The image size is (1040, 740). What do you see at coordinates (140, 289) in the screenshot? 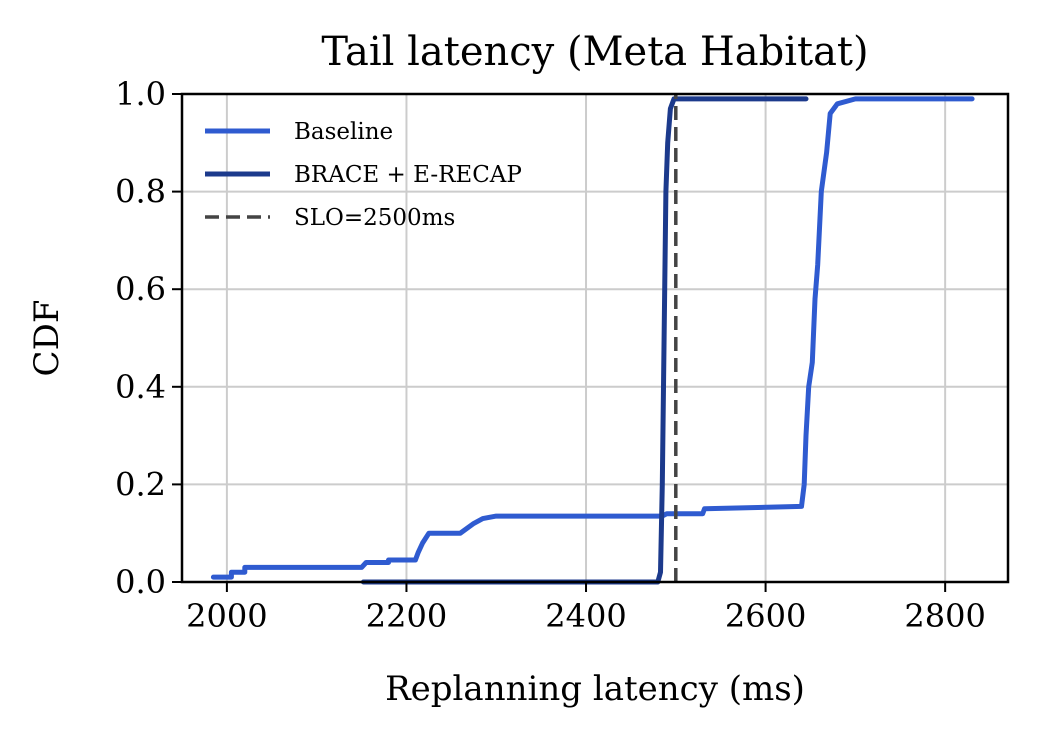
I see `y-tick-label: 0.6` at bounding box center [140, 289].